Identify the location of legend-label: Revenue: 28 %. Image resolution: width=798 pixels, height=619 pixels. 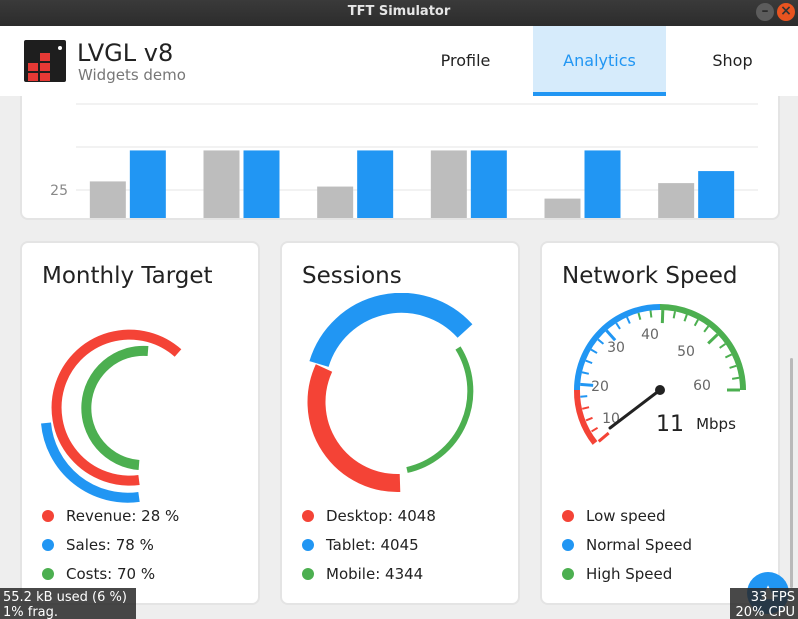
(123, 516).